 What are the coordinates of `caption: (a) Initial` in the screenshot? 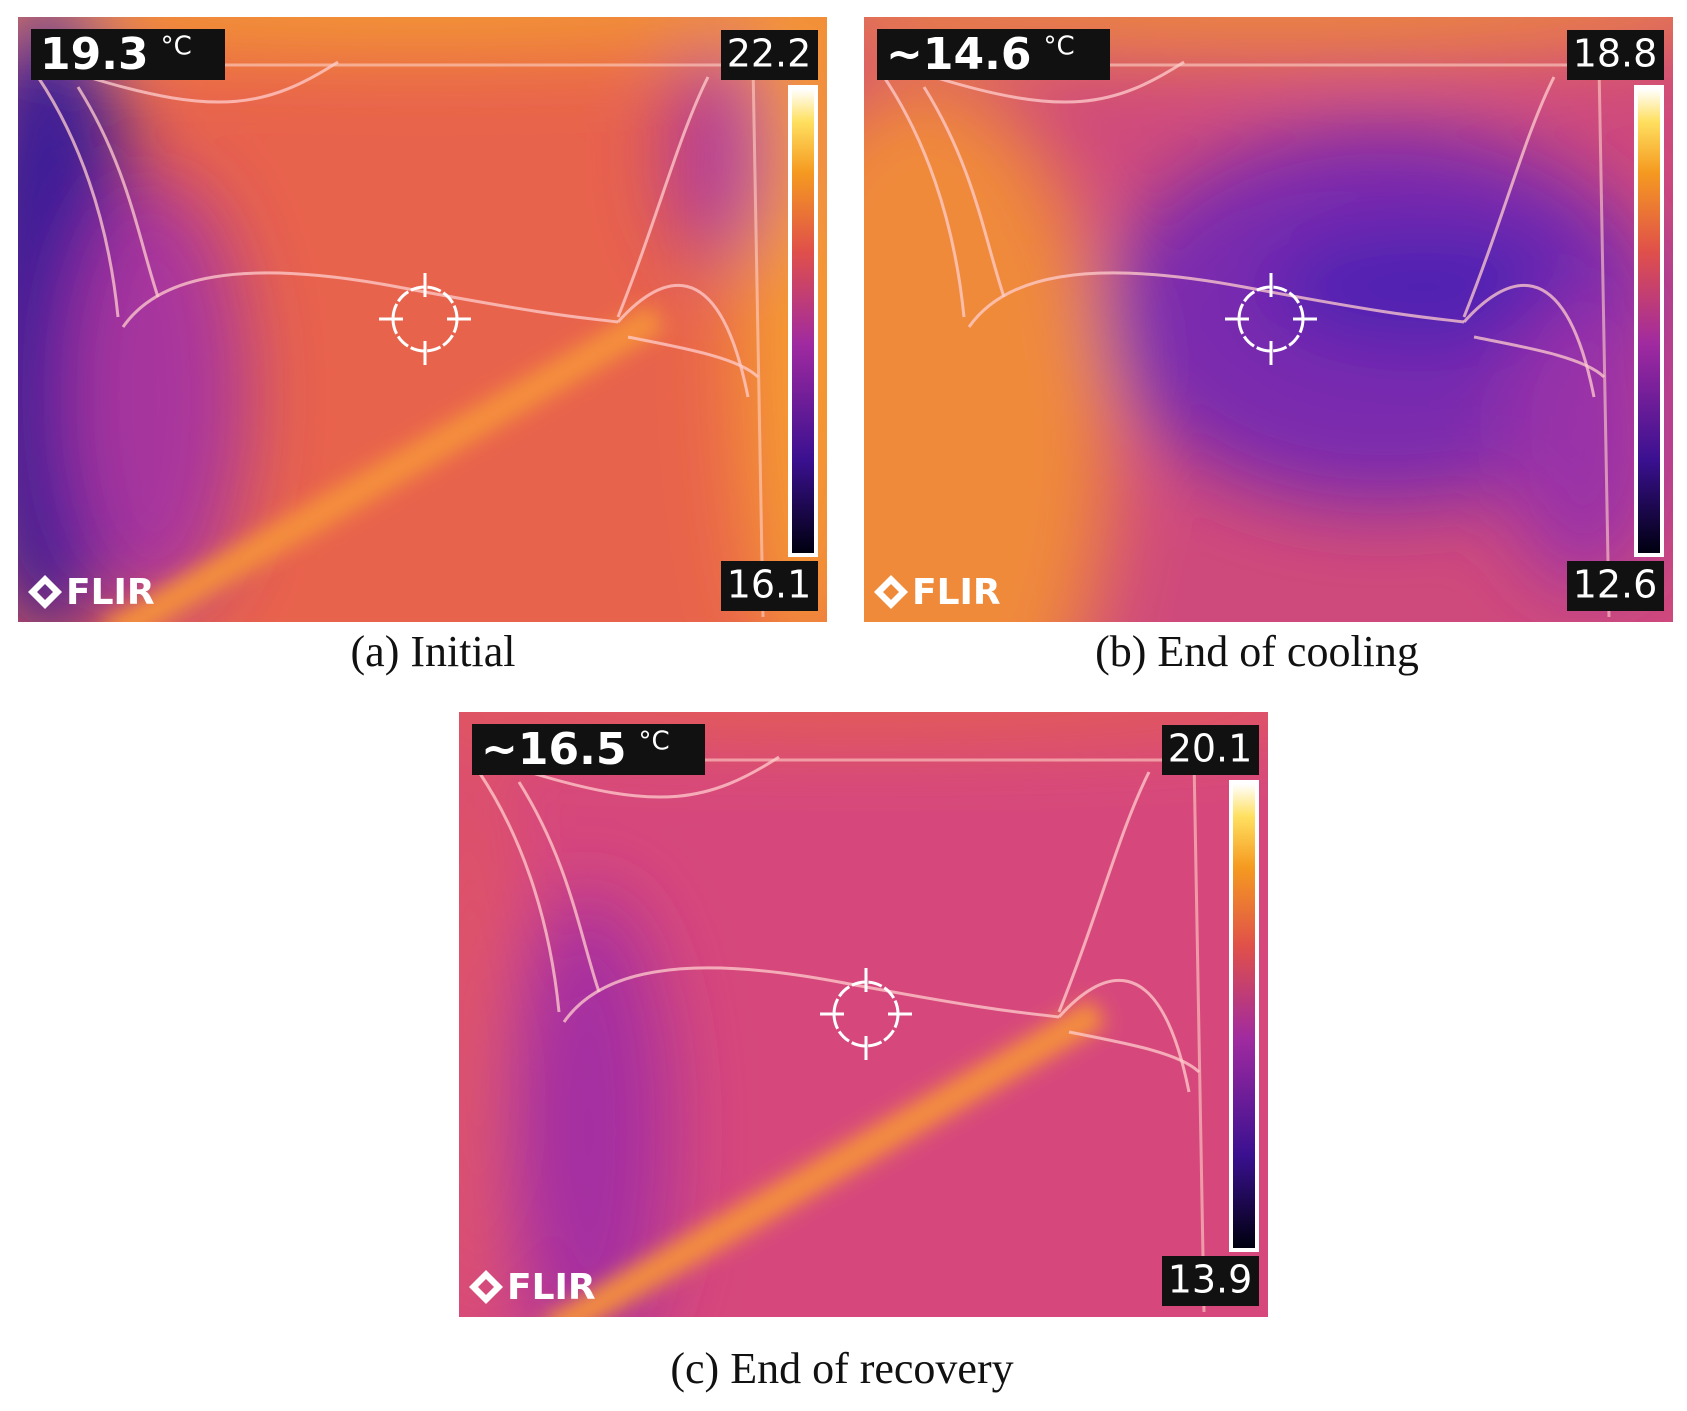 It's located at (433, 651).